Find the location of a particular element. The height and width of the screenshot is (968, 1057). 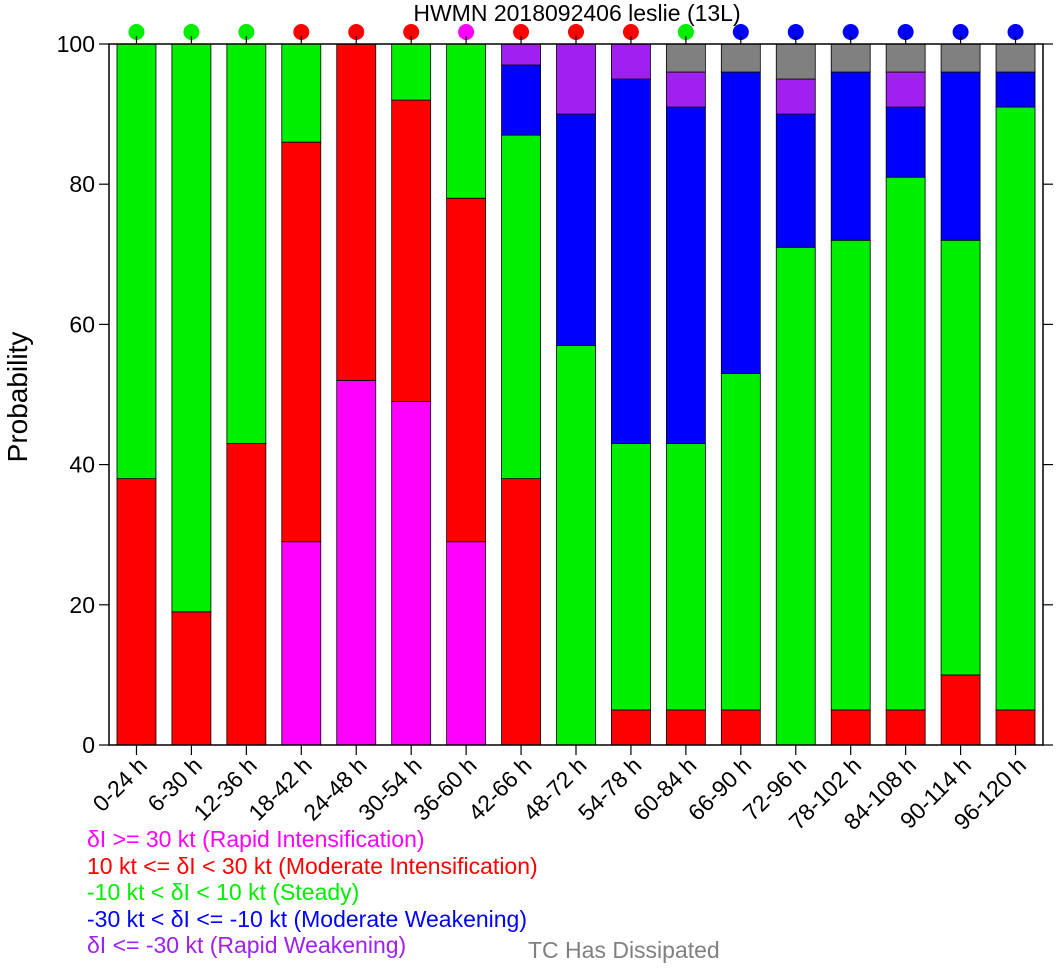

y-tick-label-1: 20 is located at coordinates (82, 605).